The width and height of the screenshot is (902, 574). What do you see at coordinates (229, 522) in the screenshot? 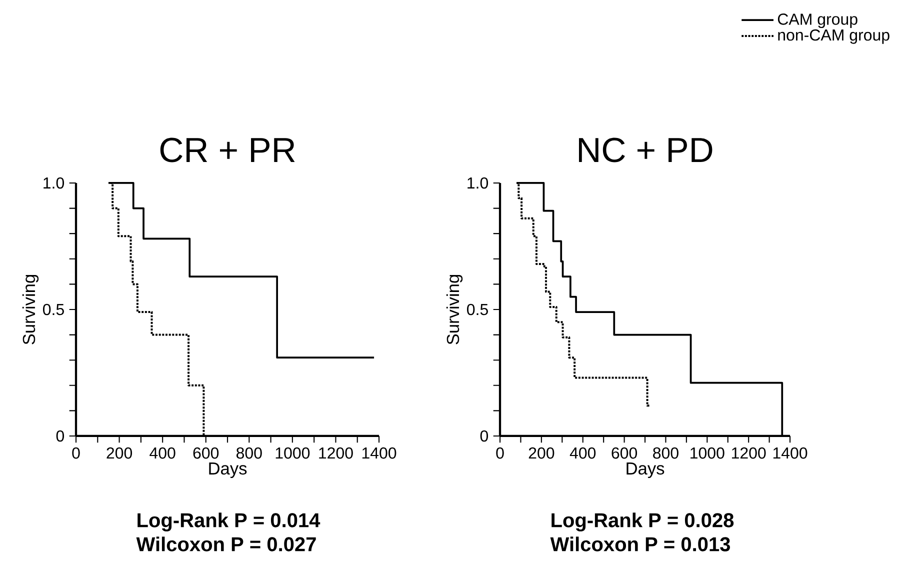
I see `text: Log-Rank P = 0.014` at bounding box center [229, 522].